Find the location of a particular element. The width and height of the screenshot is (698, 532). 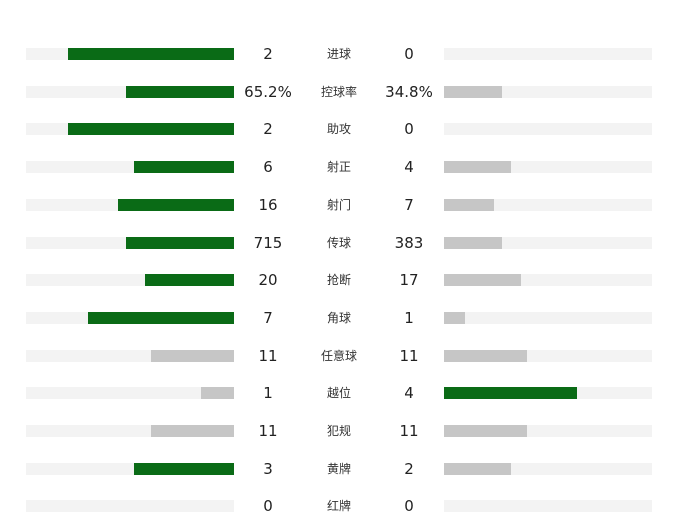

home-value: 715 is located at coordinates (268, 243).